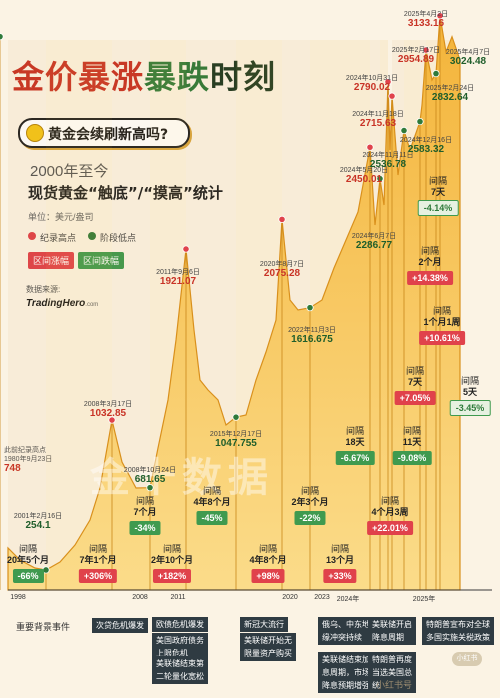 The height and width of the screenshot is (698, 500). What do you see at coordinates (150, 479) in the screenshot?
I see `point-value: 681.65` at bounding box center [150, 479].